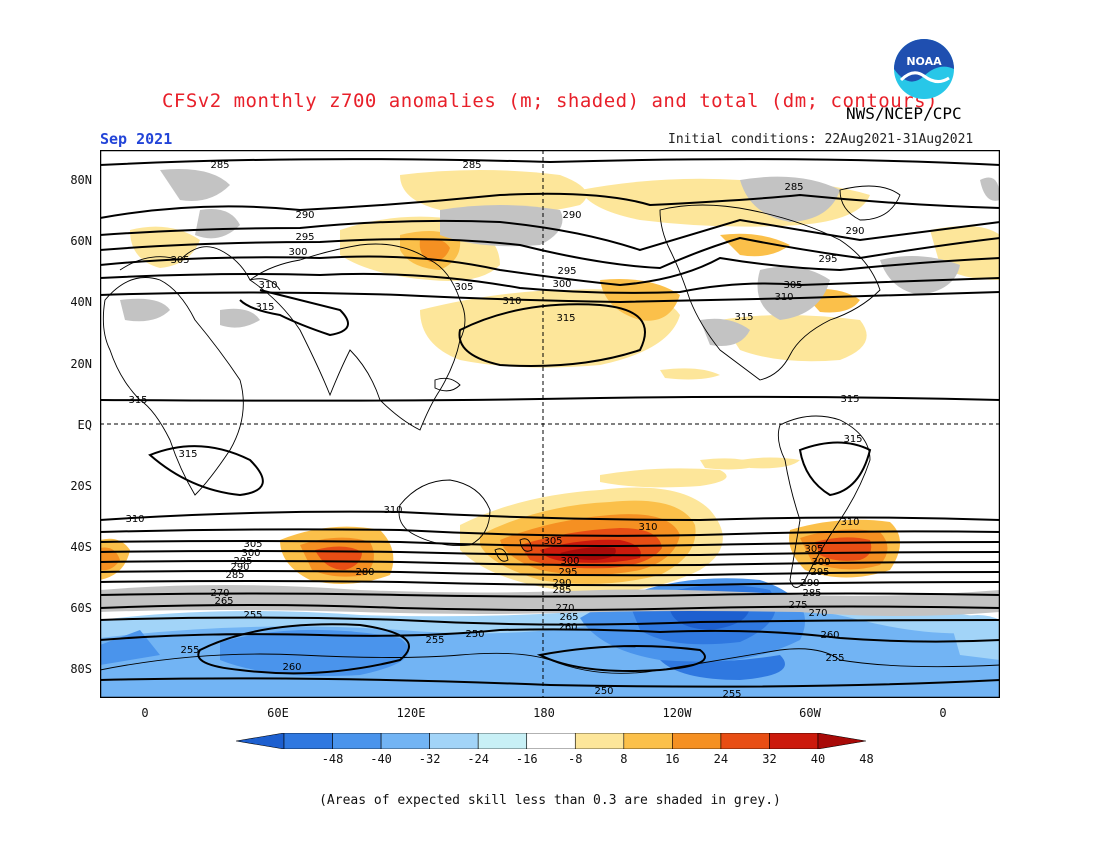  I want to click on colorbar, so click(551, 741).